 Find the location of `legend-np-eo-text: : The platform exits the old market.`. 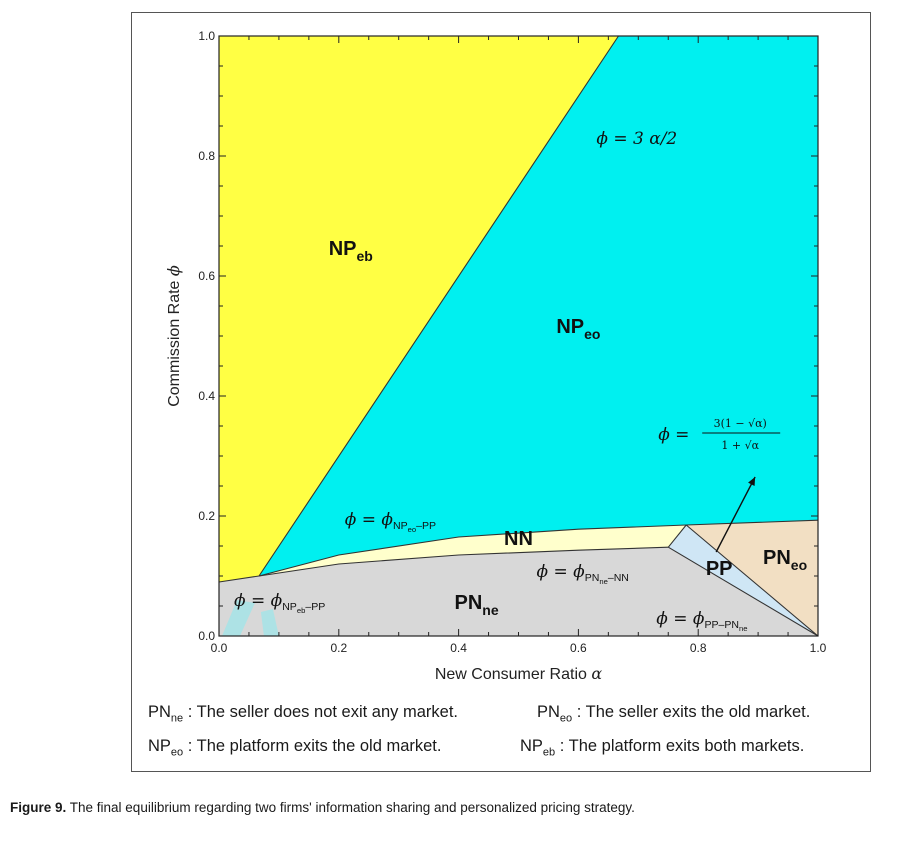

legend-np-eo-text: : The platform exits the old market. is located at coordinates (312, 746).